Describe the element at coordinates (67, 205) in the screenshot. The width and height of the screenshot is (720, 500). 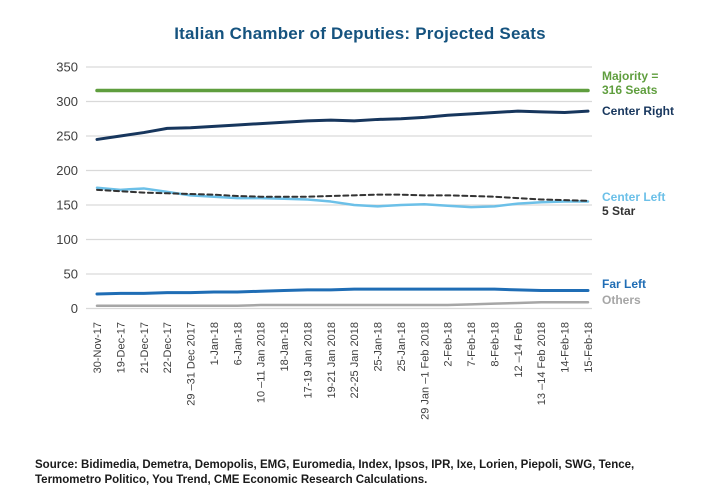
I see `y-axis-tick-label: 150` at that location.